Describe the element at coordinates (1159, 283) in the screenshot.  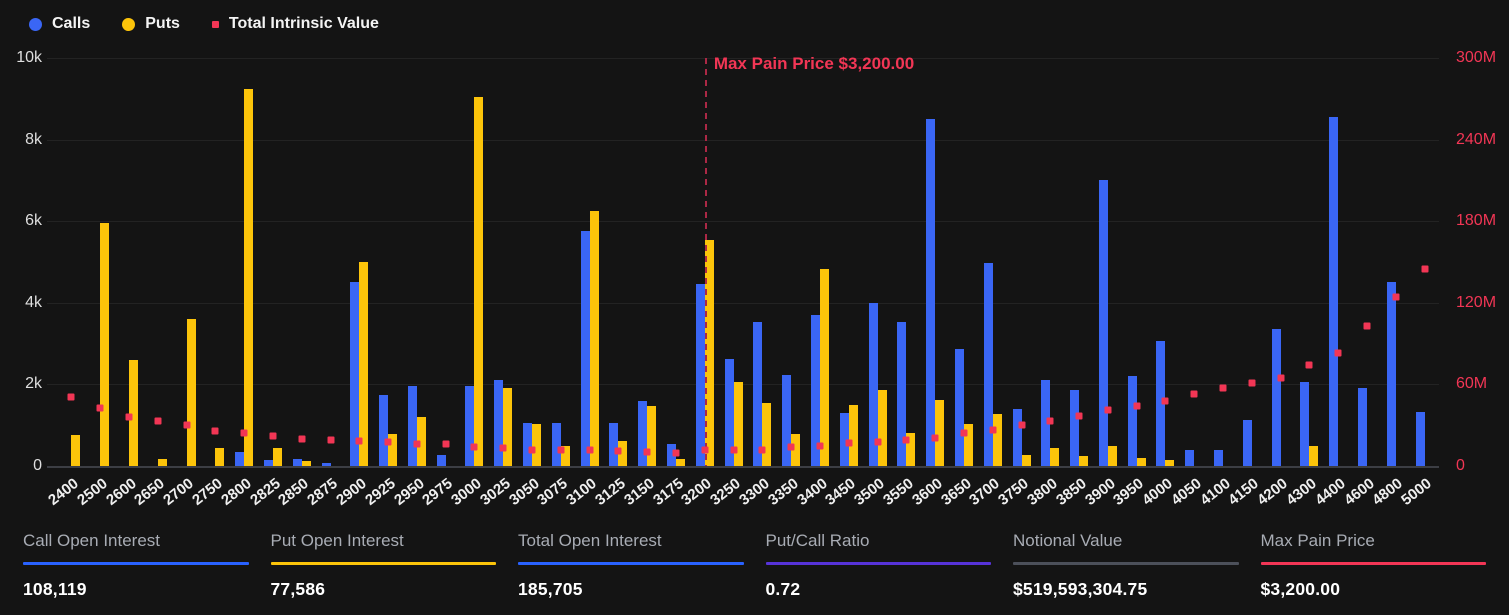
I see `bar-group-4000: 4000` at that location.